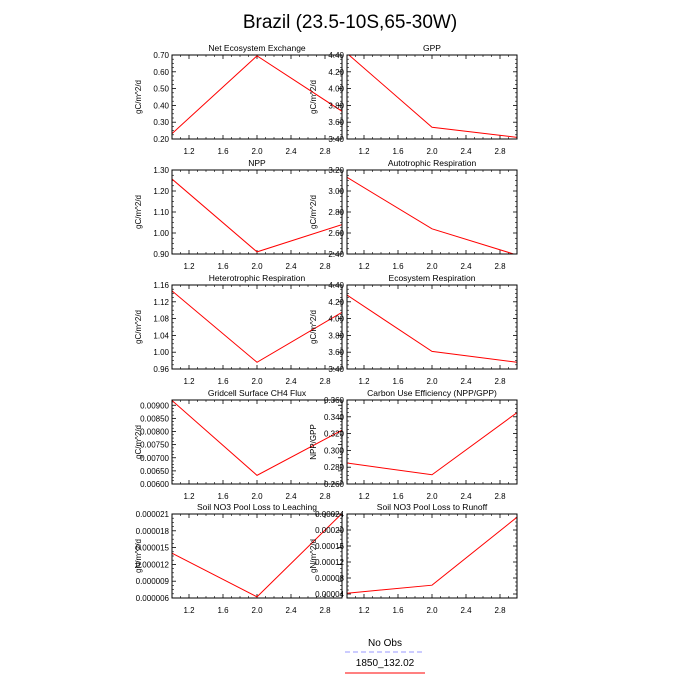 The image size is (700, 700). I want to click on legend-label: 1850_132.02, so click(385, 663).